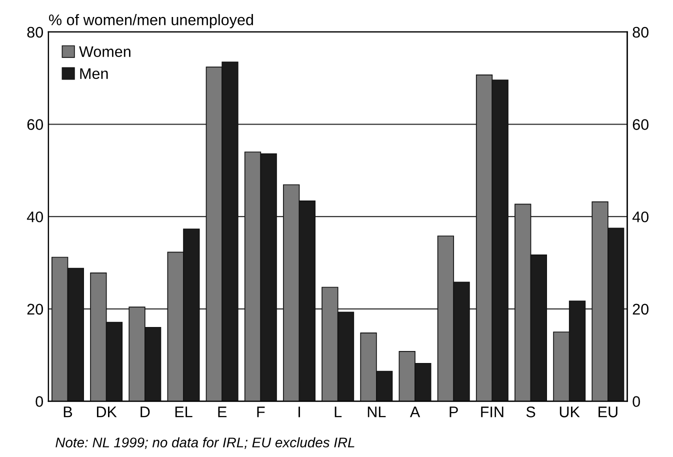 The image size is (673, 457). I want to click on x-tick-label: B, so click(68, 412).